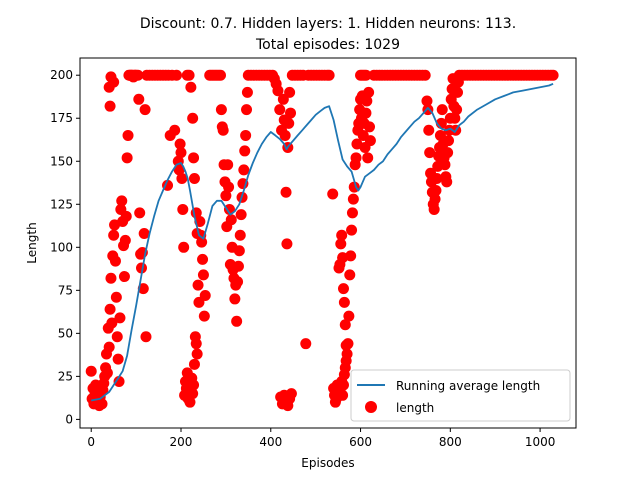  I want to click on y-tick-label: 175, so click(61, 118).